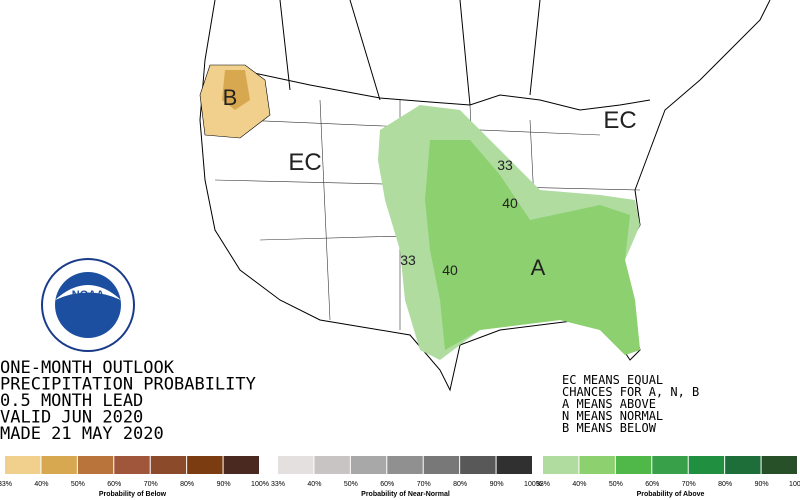 Image resolution: width=800 pixels, height=500 pixels. What do you see at coordinates (612, 416) in the screenshot?
I see `note-line: N MEANS NORMAL` at bounding box center [612, 416].